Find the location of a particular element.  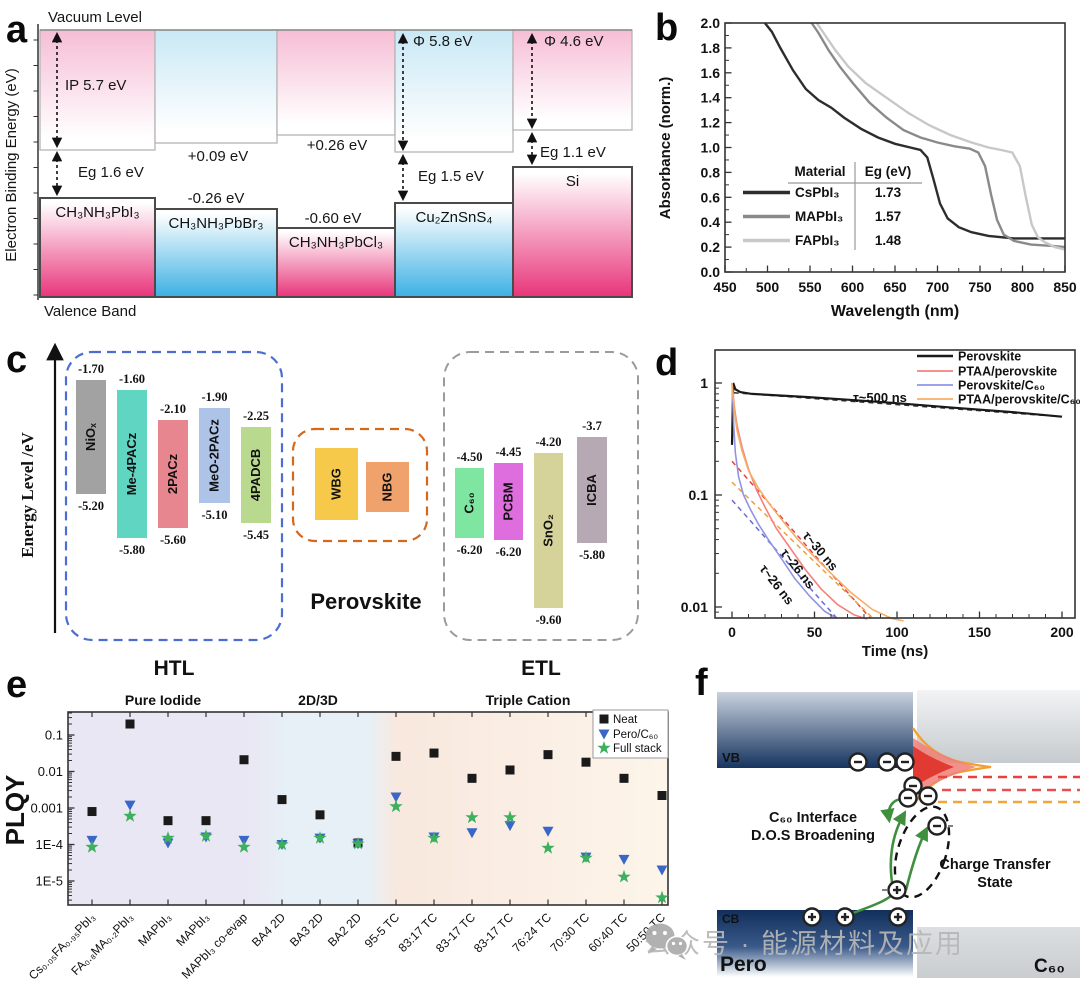

a-y-axis-label: Electron Binding Energy (eV) is located at coordinates (11, 164).